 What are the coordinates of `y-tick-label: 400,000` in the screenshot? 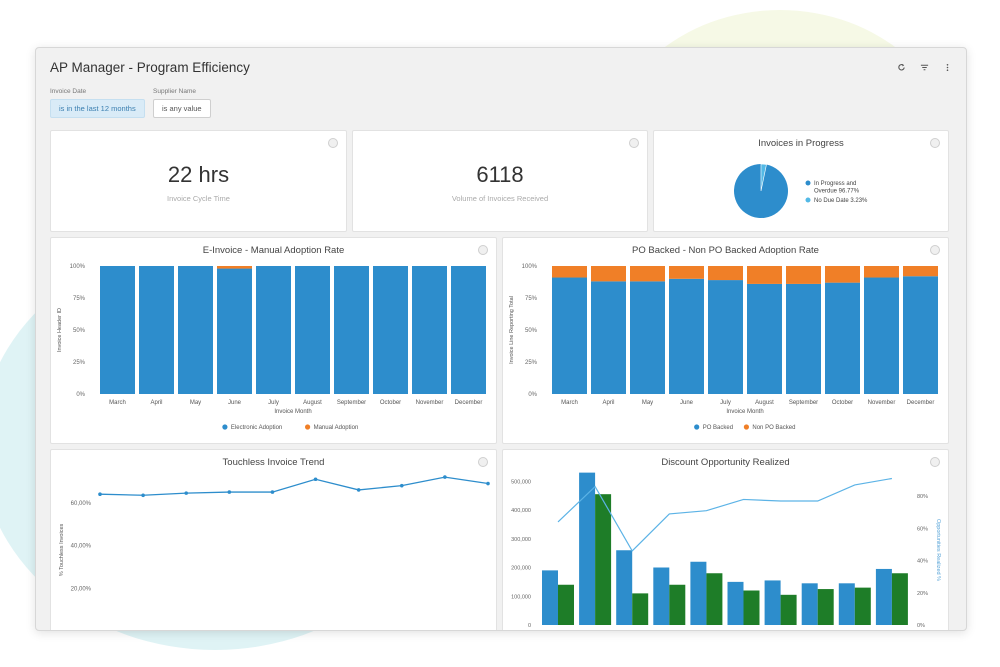 It's located at (521, 511).